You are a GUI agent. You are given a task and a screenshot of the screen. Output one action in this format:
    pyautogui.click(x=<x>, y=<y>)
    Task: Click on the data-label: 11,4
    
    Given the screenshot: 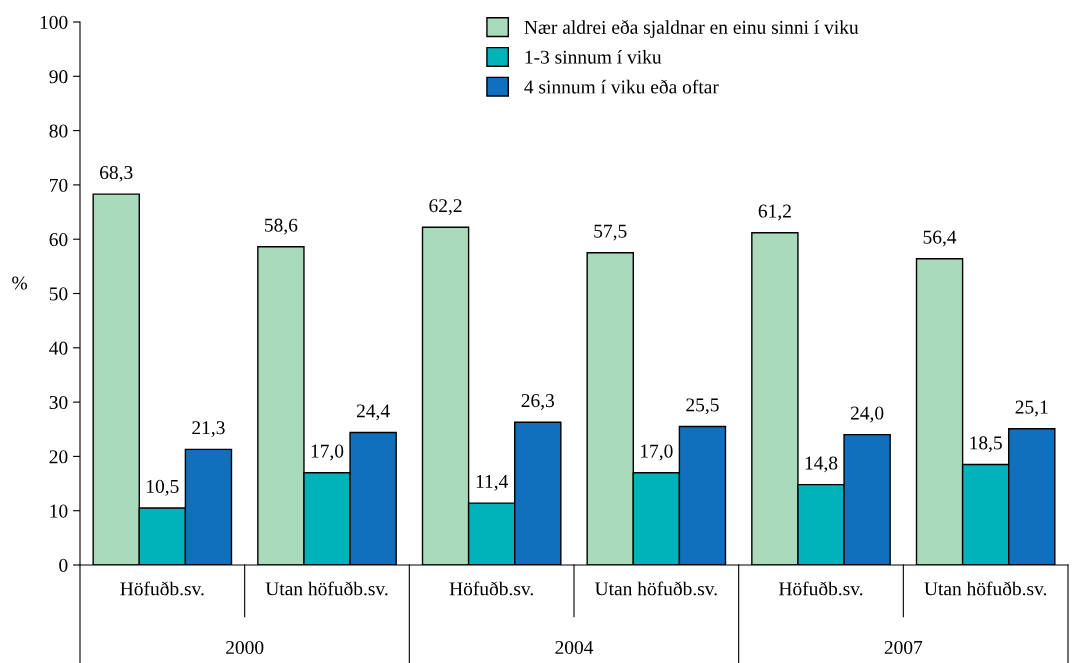 What is the action you would take?
    pyautogui.click(x=492, y=483)
    